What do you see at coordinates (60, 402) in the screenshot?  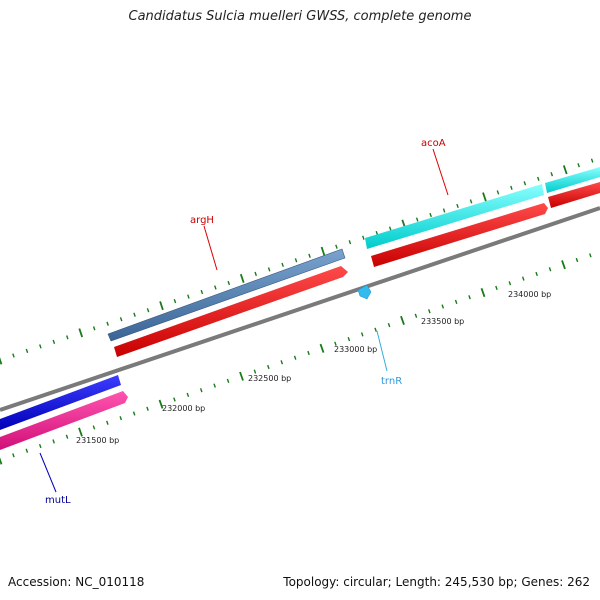 I see `gene-mutL-bar` at bounding box center [60, 402].